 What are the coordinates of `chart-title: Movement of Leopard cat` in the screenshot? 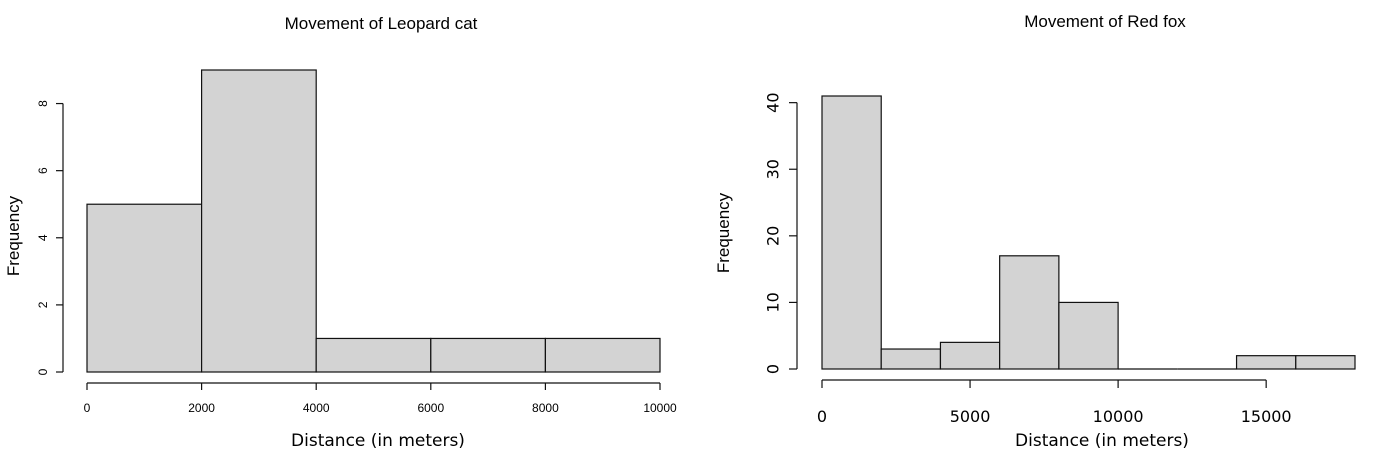 It's located at (381, 23).